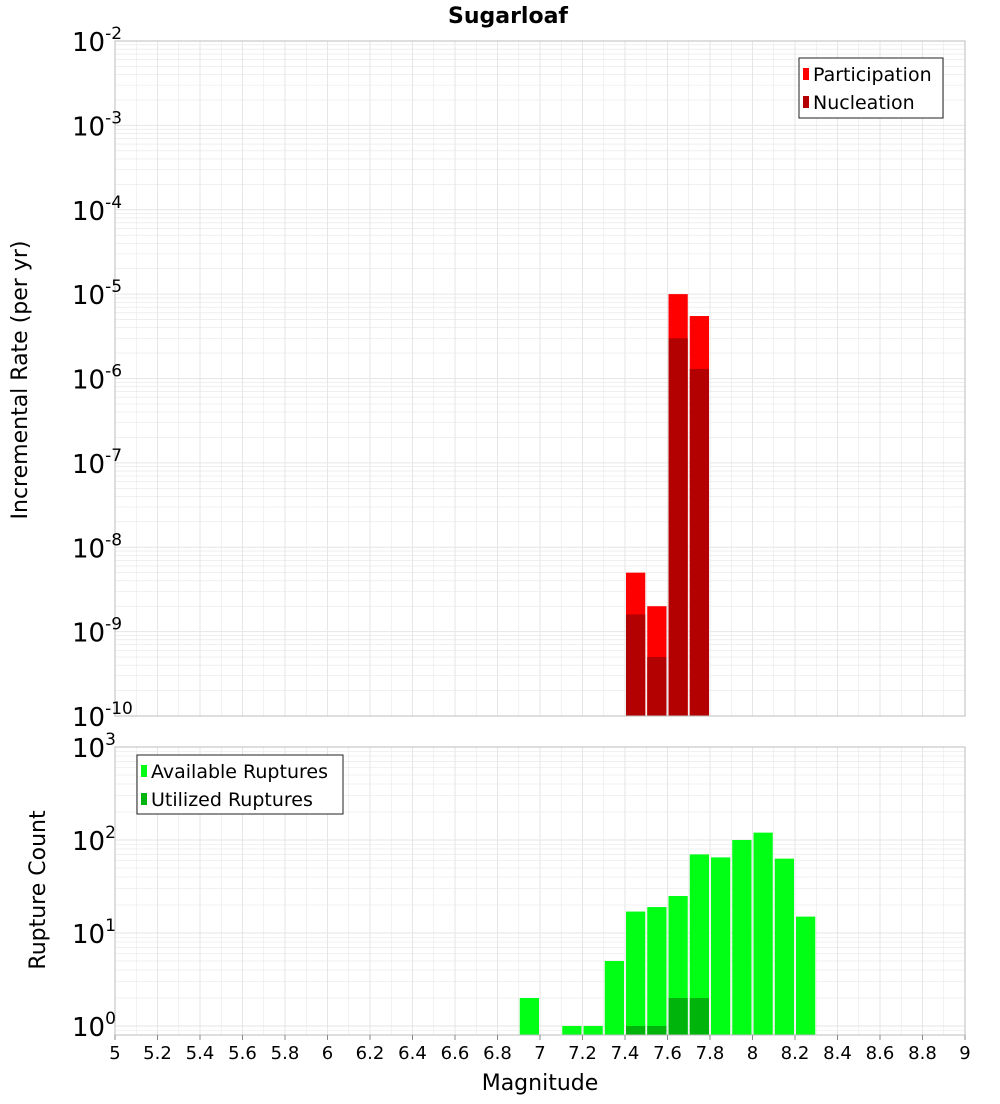 The height and width of the screenshot is (1104, 1000). I want to click on x-tick-label: 8.6, so click(880, 1053).